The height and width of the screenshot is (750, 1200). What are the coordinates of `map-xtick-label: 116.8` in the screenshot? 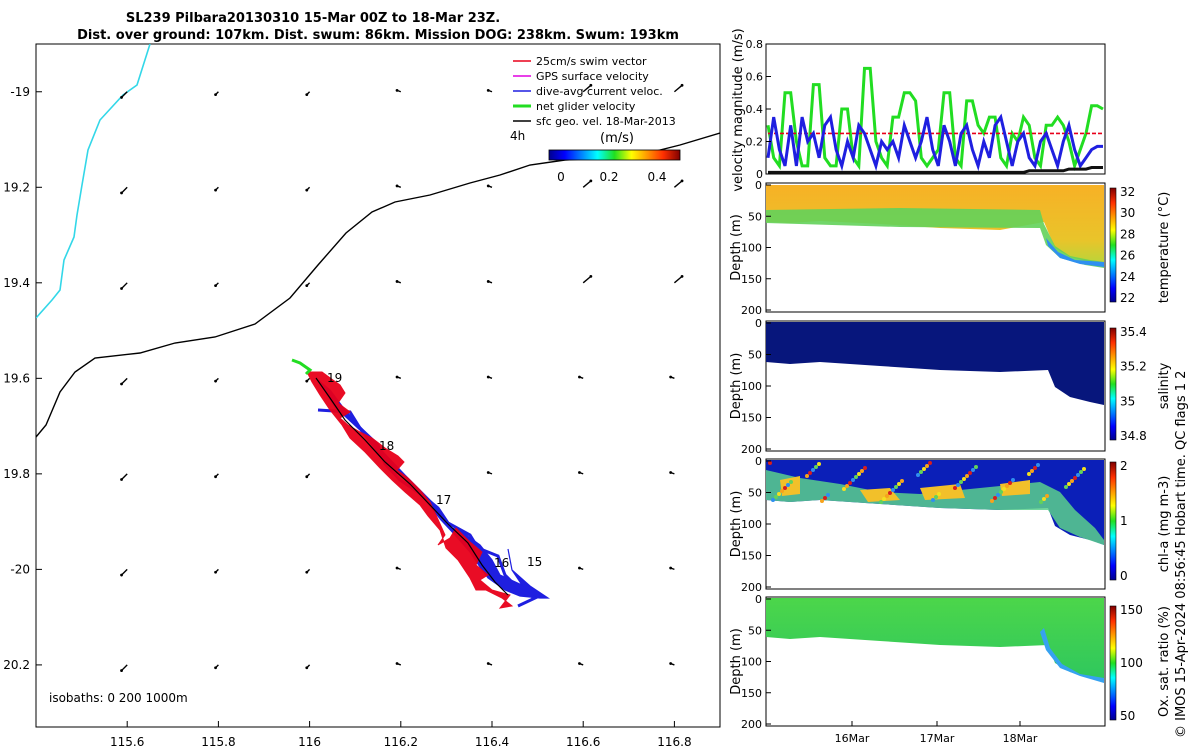 It's located at (674, 742).